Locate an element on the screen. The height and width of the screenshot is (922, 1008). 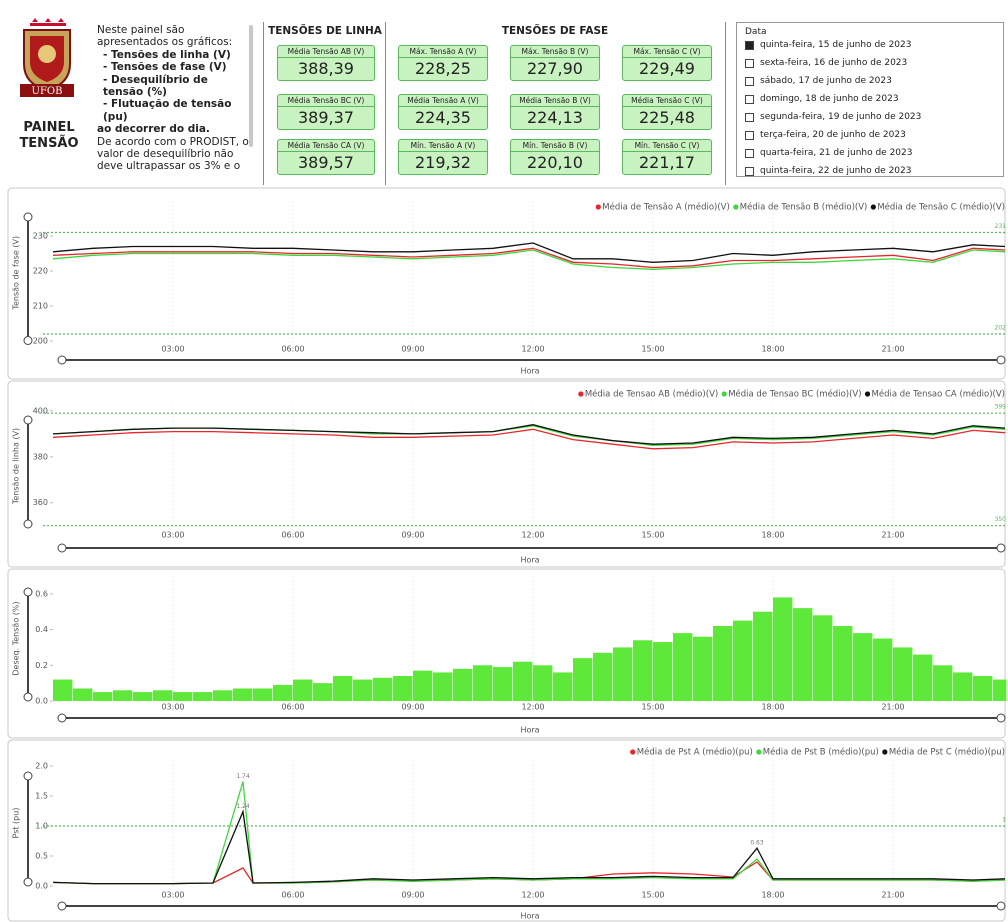
legend-label: Média de Tensão C (médio)(V) is located at coordinates (941, 207).